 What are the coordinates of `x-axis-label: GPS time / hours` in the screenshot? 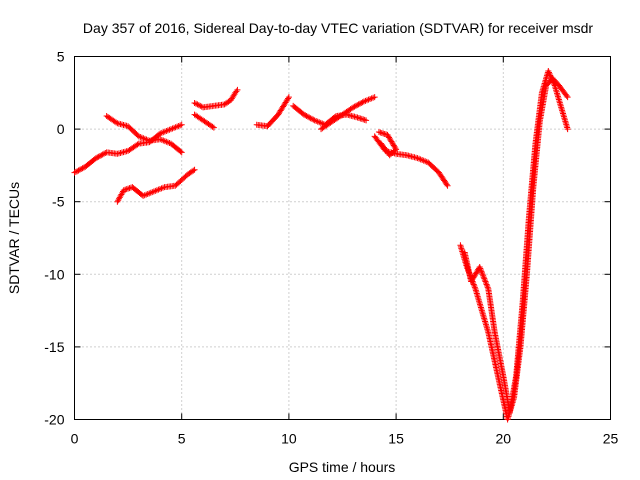 It's located at (342, 467).